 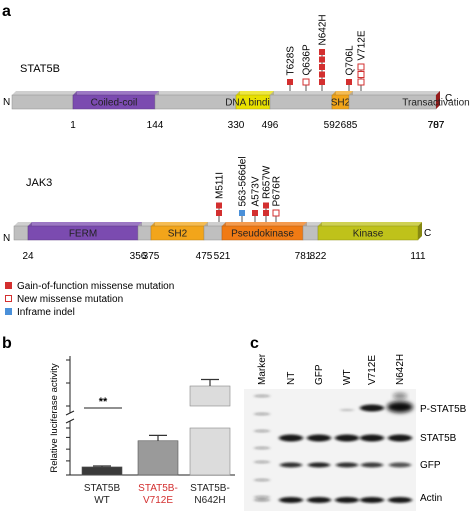 I want to click on mutation-label: P676R, so click(x=277, y=191).